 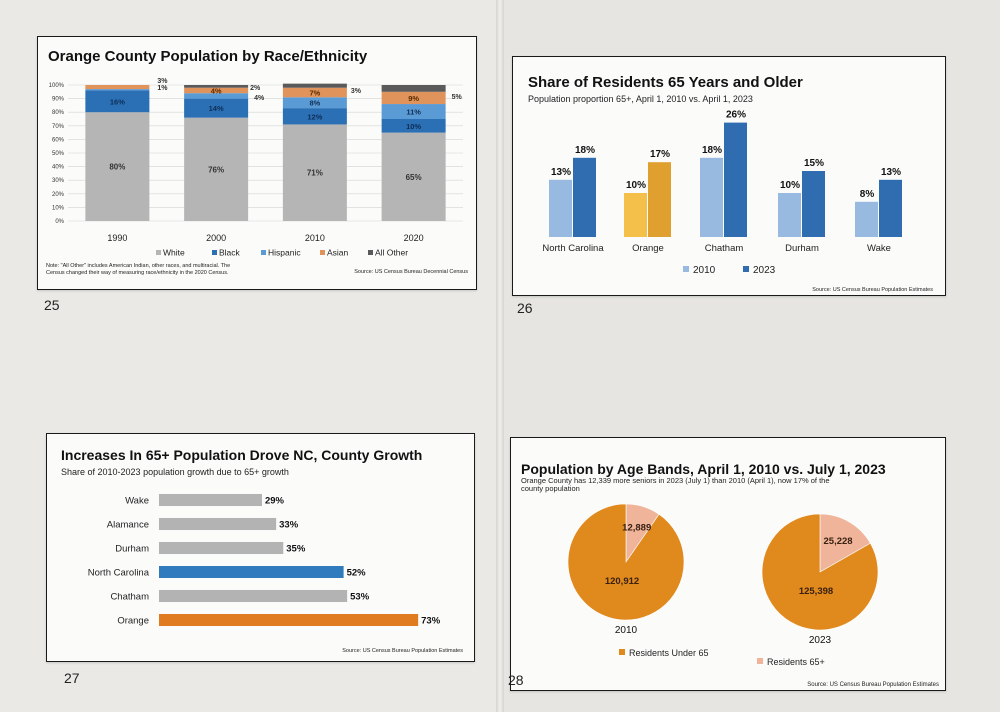 I want to click on race-bar-label: 3%, so click(x=356, y=91).